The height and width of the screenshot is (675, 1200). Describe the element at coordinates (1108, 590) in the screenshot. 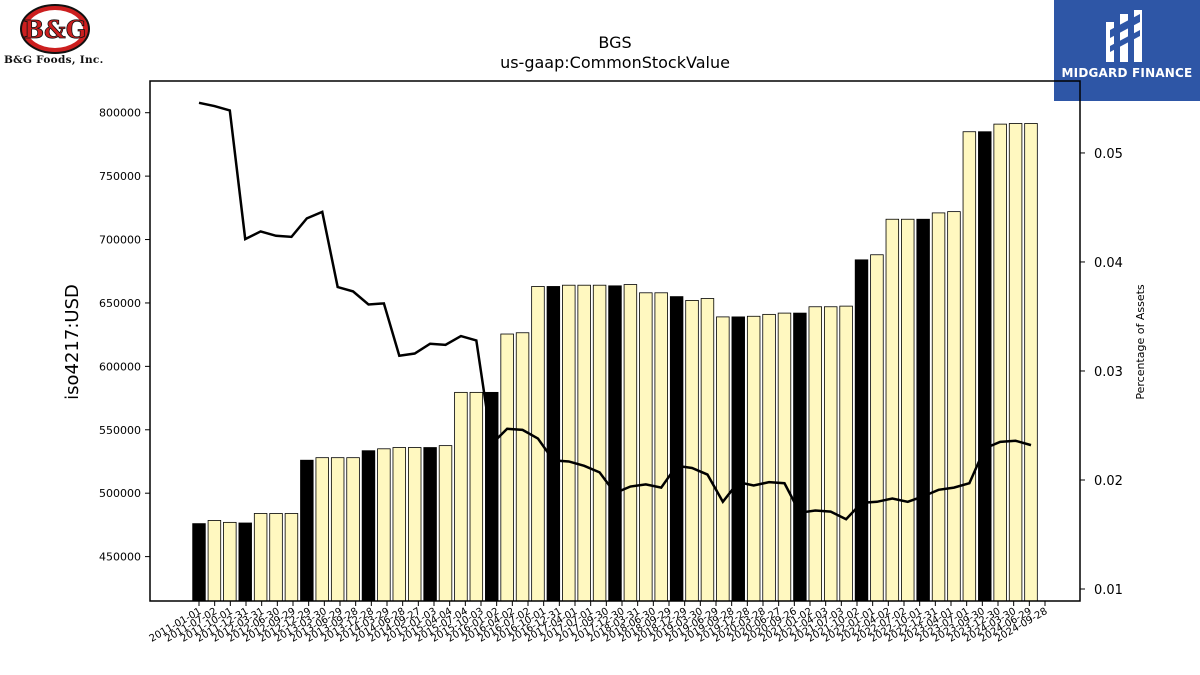

I see `y2-tick-label: 0.01` at that location.